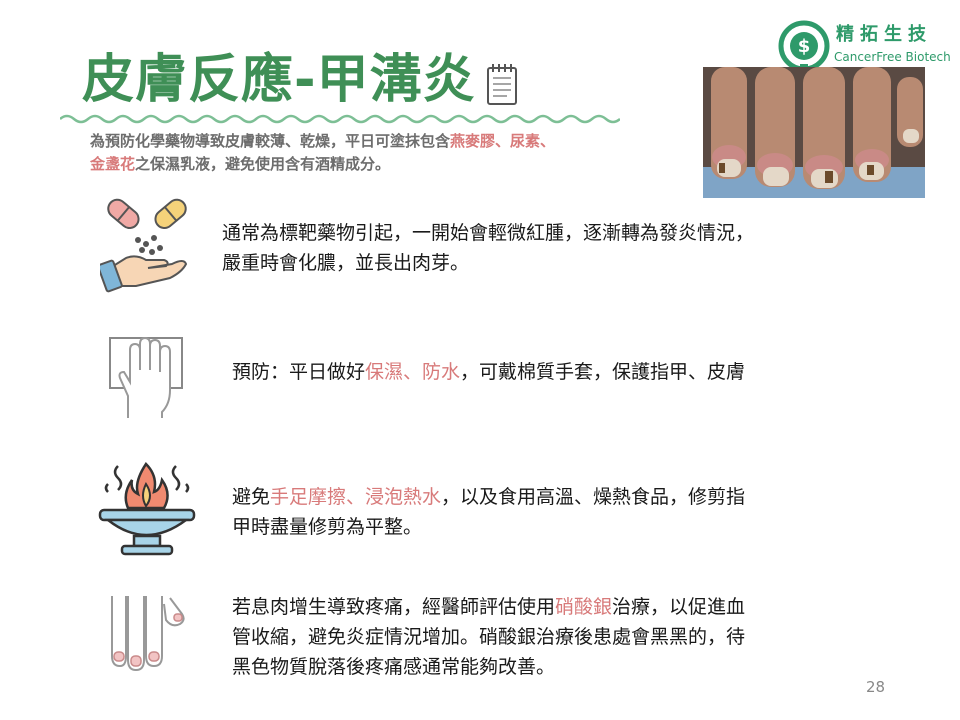  What do you see at coordinates (679, 607) in the screenshot?
I see `item-4-text-b: 治療，以促進血` at bounding box center [679, 607].